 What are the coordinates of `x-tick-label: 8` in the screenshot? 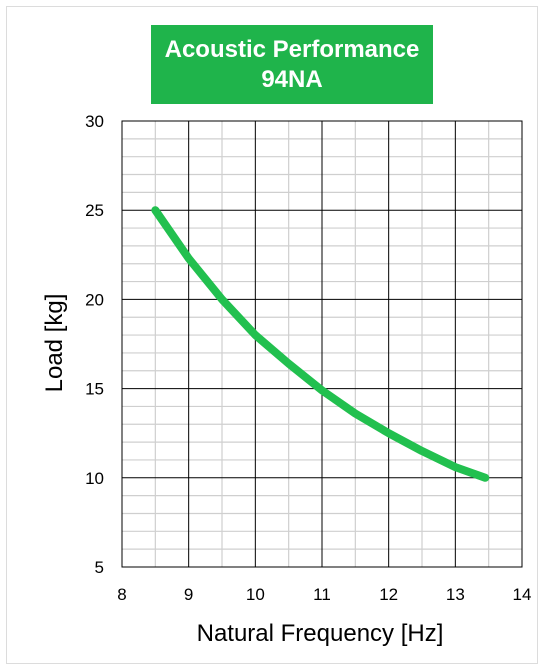 It's located at (121, 594).